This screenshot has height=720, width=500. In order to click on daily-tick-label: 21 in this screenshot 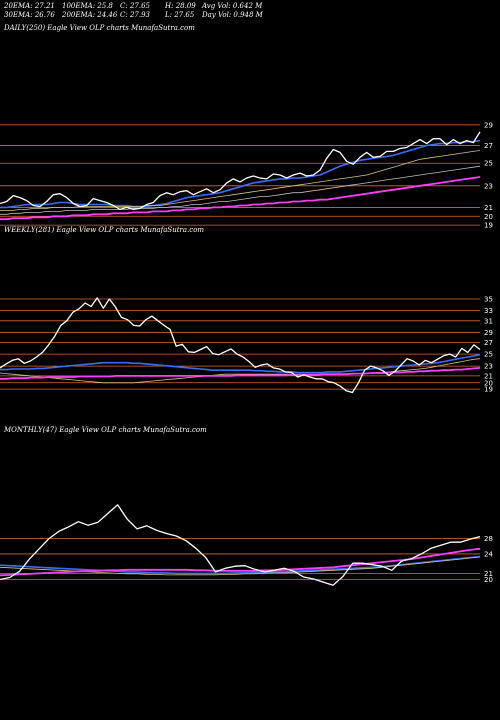, I will do `click(488, 208)`.